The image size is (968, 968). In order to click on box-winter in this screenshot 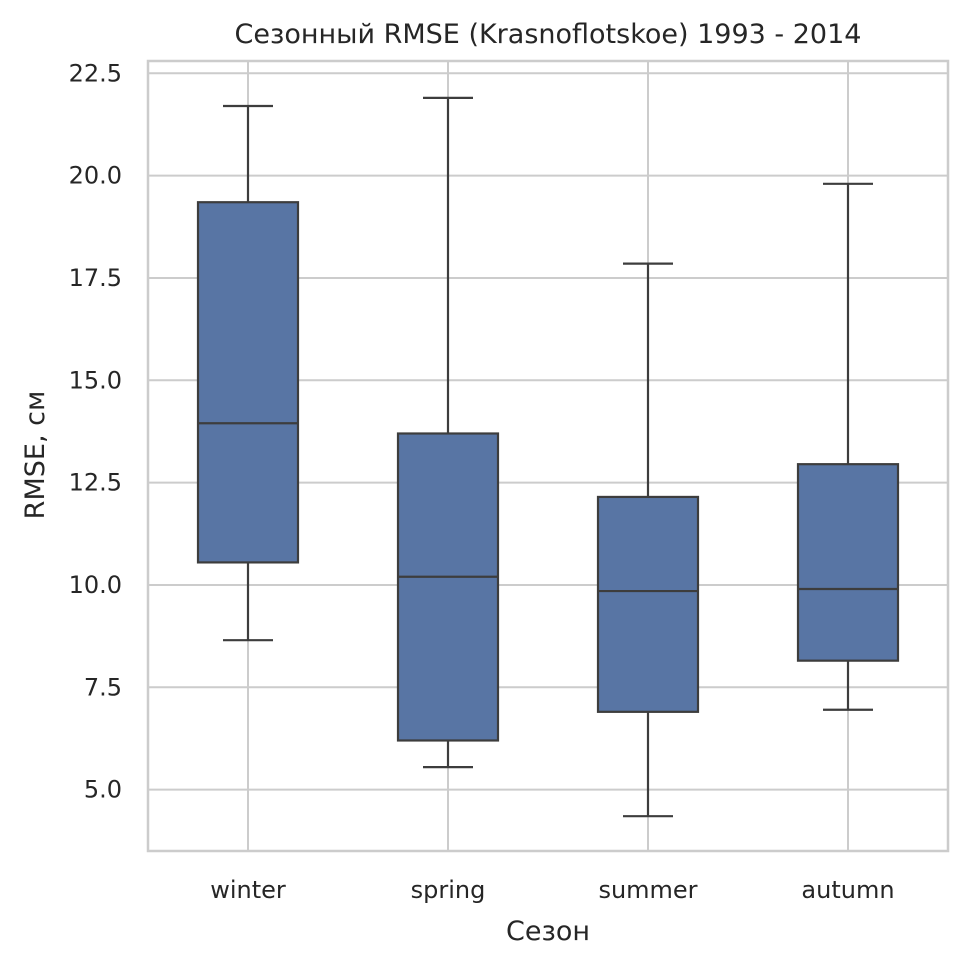, I will do `click(248, 373)`.